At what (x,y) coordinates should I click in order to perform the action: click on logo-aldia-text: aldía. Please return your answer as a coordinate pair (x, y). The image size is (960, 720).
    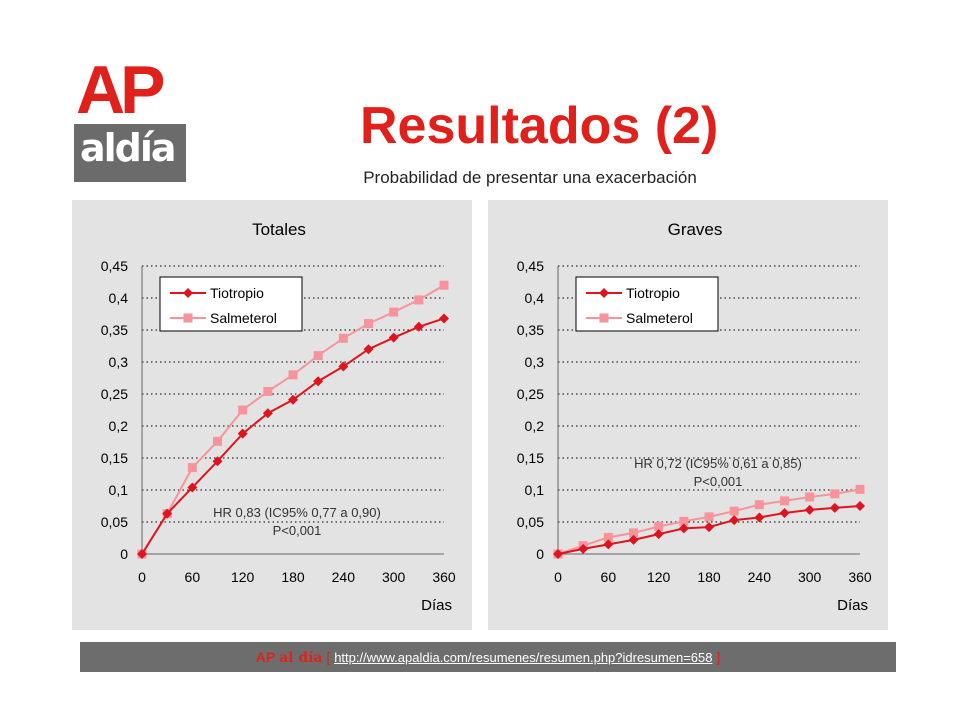
    Looking at the image, I should click on (128, 148).